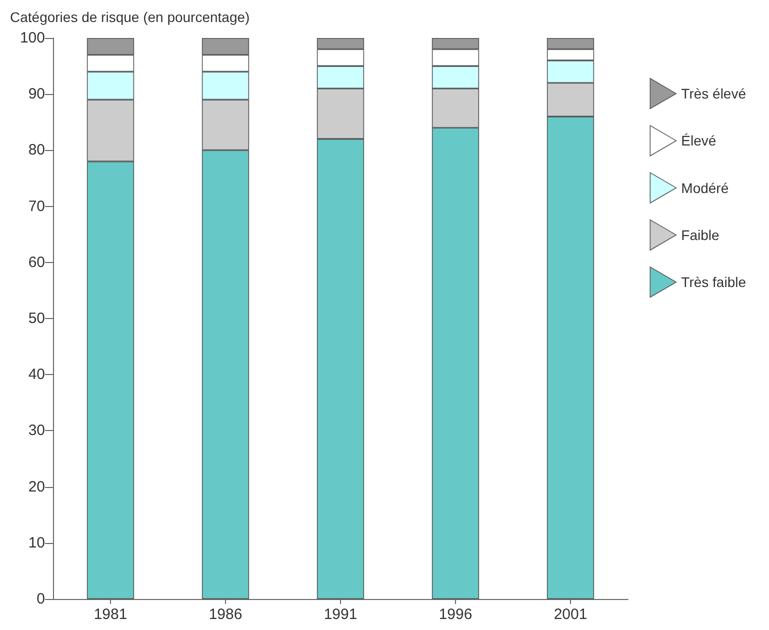  Describe the element at coordinates (705, 188) in the screenshot. I see `legend-label: Modéré` at that location.